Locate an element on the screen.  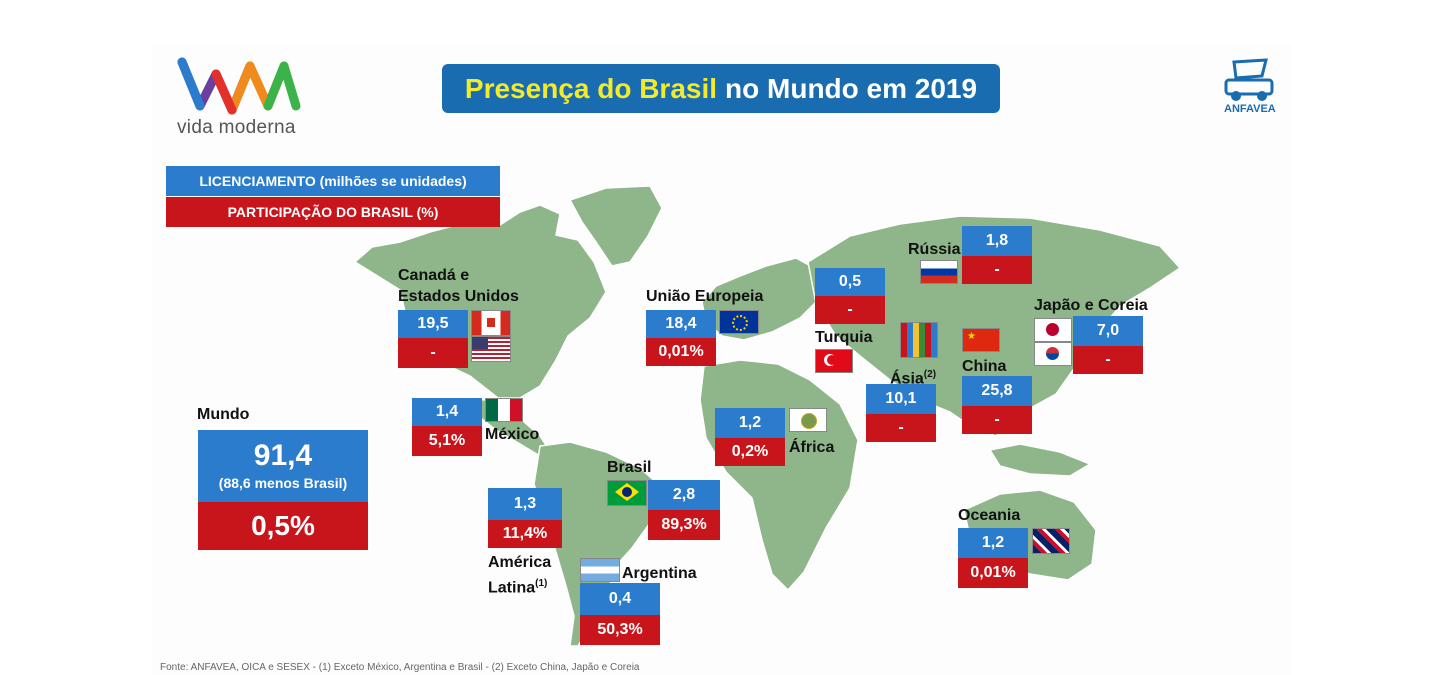
japan-korea-licensing: 7,0 is located at coordinates (1108, 331).